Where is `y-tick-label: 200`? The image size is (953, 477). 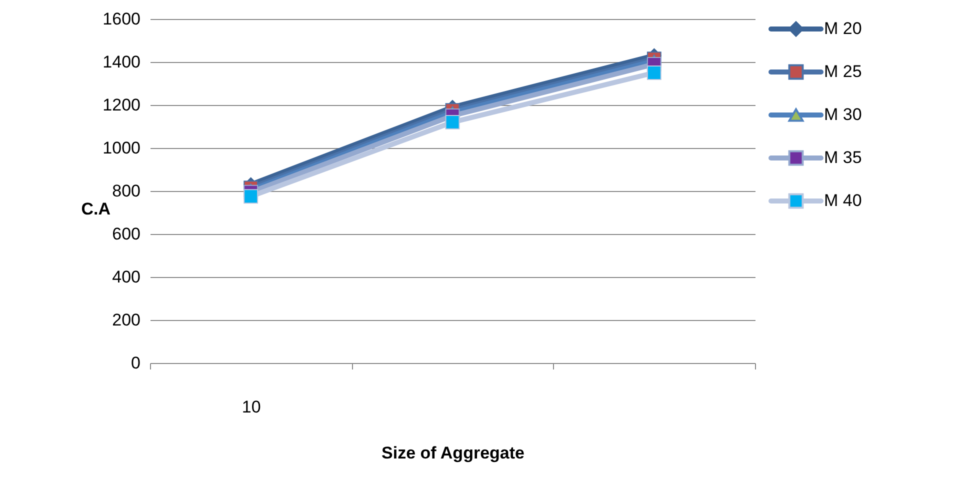 y-tick-label: 200 is located at coordinates (126, 320).